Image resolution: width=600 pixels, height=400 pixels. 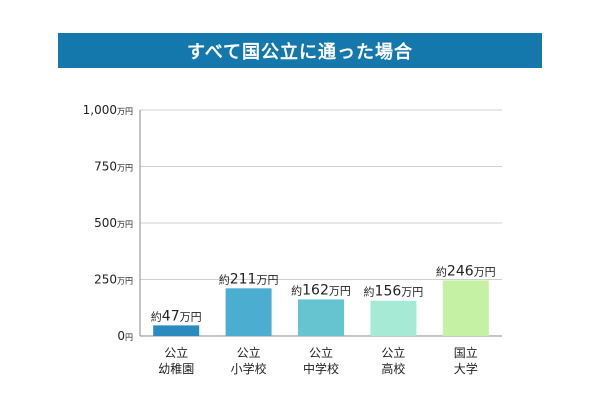 I want to click on y-tick-label: 250万円, so click(x=113, y=280).